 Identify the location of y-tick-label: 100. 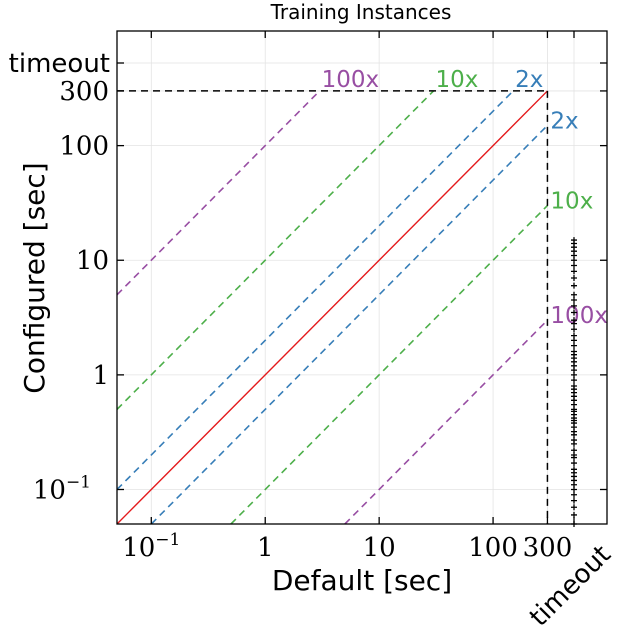
(84, 147).